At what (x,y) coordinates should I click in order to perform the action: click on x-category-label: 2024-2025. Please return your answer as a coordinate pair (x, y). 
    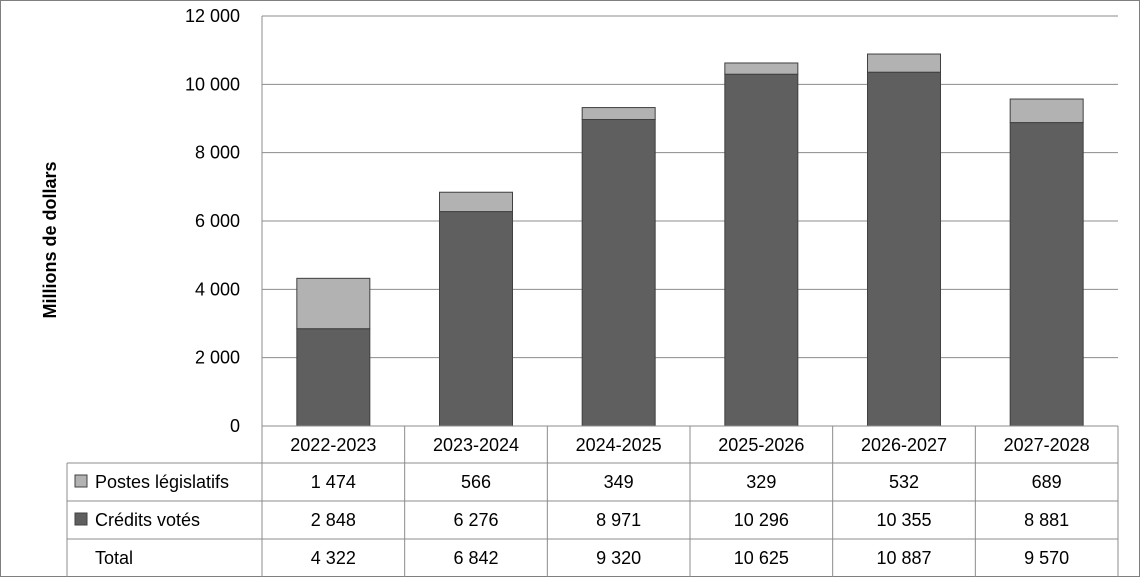
    Looking at the image, I should click on (619, 445).